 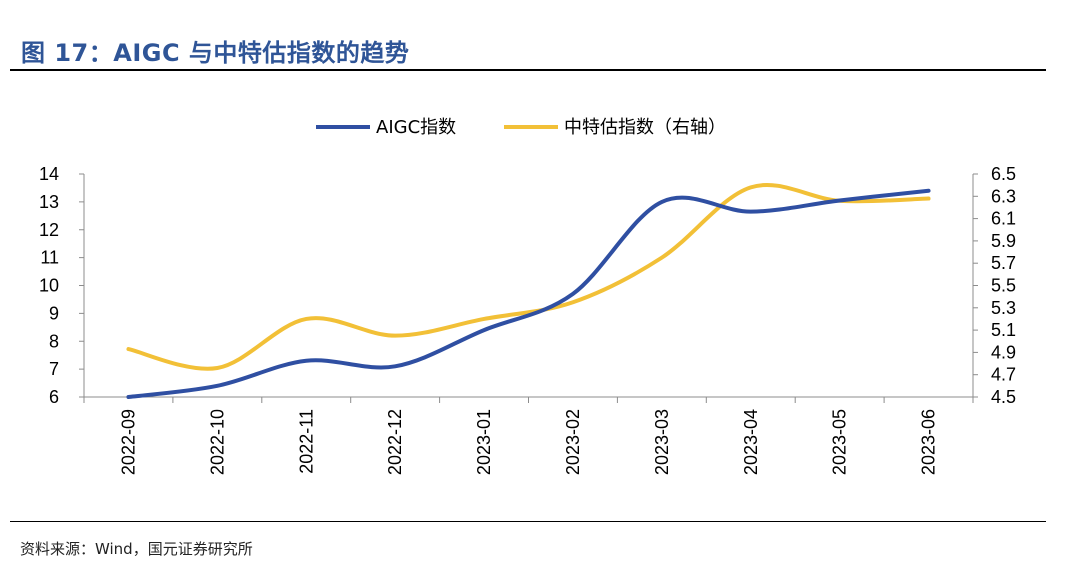 What do you see at coordinates (54, 341) in the screenshot?
I see `y-left-tick-label: 8` at bounding box center [54, 341].